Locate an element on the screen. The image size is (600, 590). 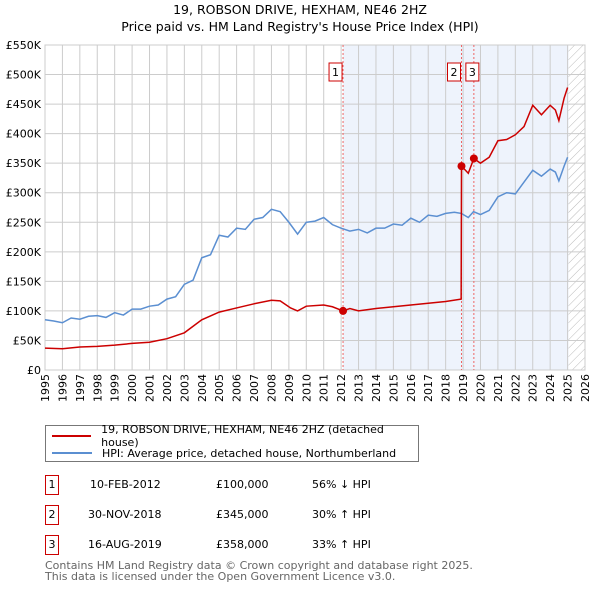
x-tick-label: 2019 is located at coordinates (463, 388).